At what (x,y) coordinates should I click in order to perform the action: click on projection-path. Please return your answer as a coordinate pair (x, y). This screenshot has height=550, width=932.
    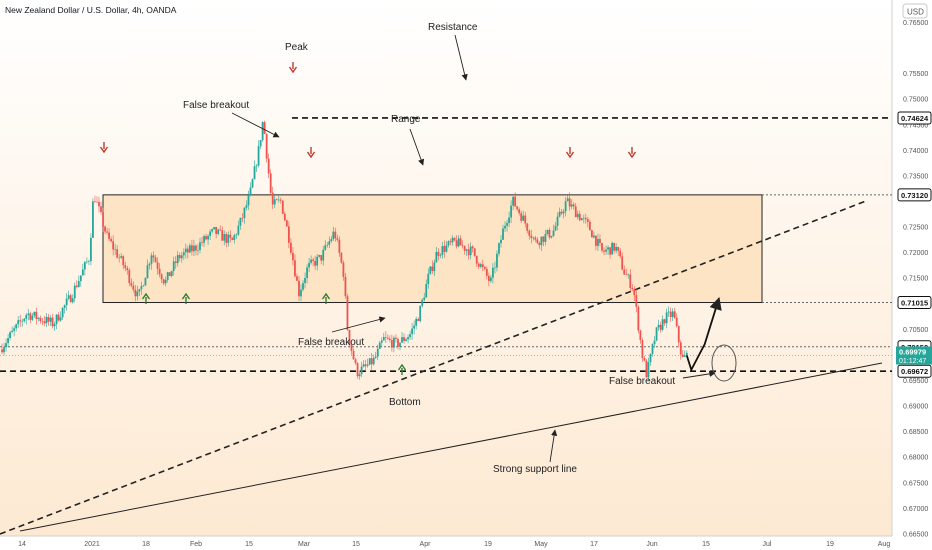
    Looking at the image, I should click on (703, 334).